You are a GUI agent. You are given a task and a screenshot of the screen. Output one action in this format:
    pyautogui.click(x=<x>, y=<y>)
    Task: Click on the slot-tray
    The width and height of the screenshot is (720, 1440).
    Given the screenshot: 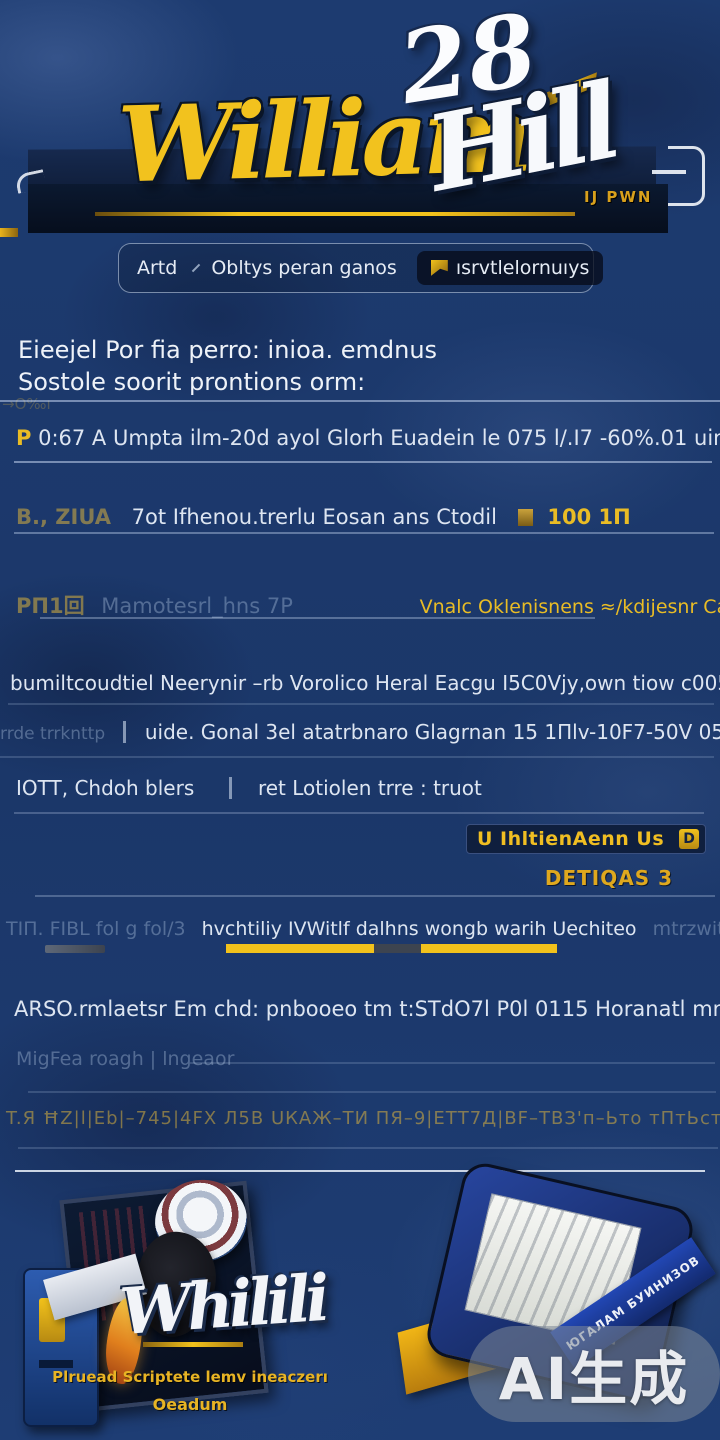 What is the action you would take?
    pyautogui.click(x=56, y=1364)
    